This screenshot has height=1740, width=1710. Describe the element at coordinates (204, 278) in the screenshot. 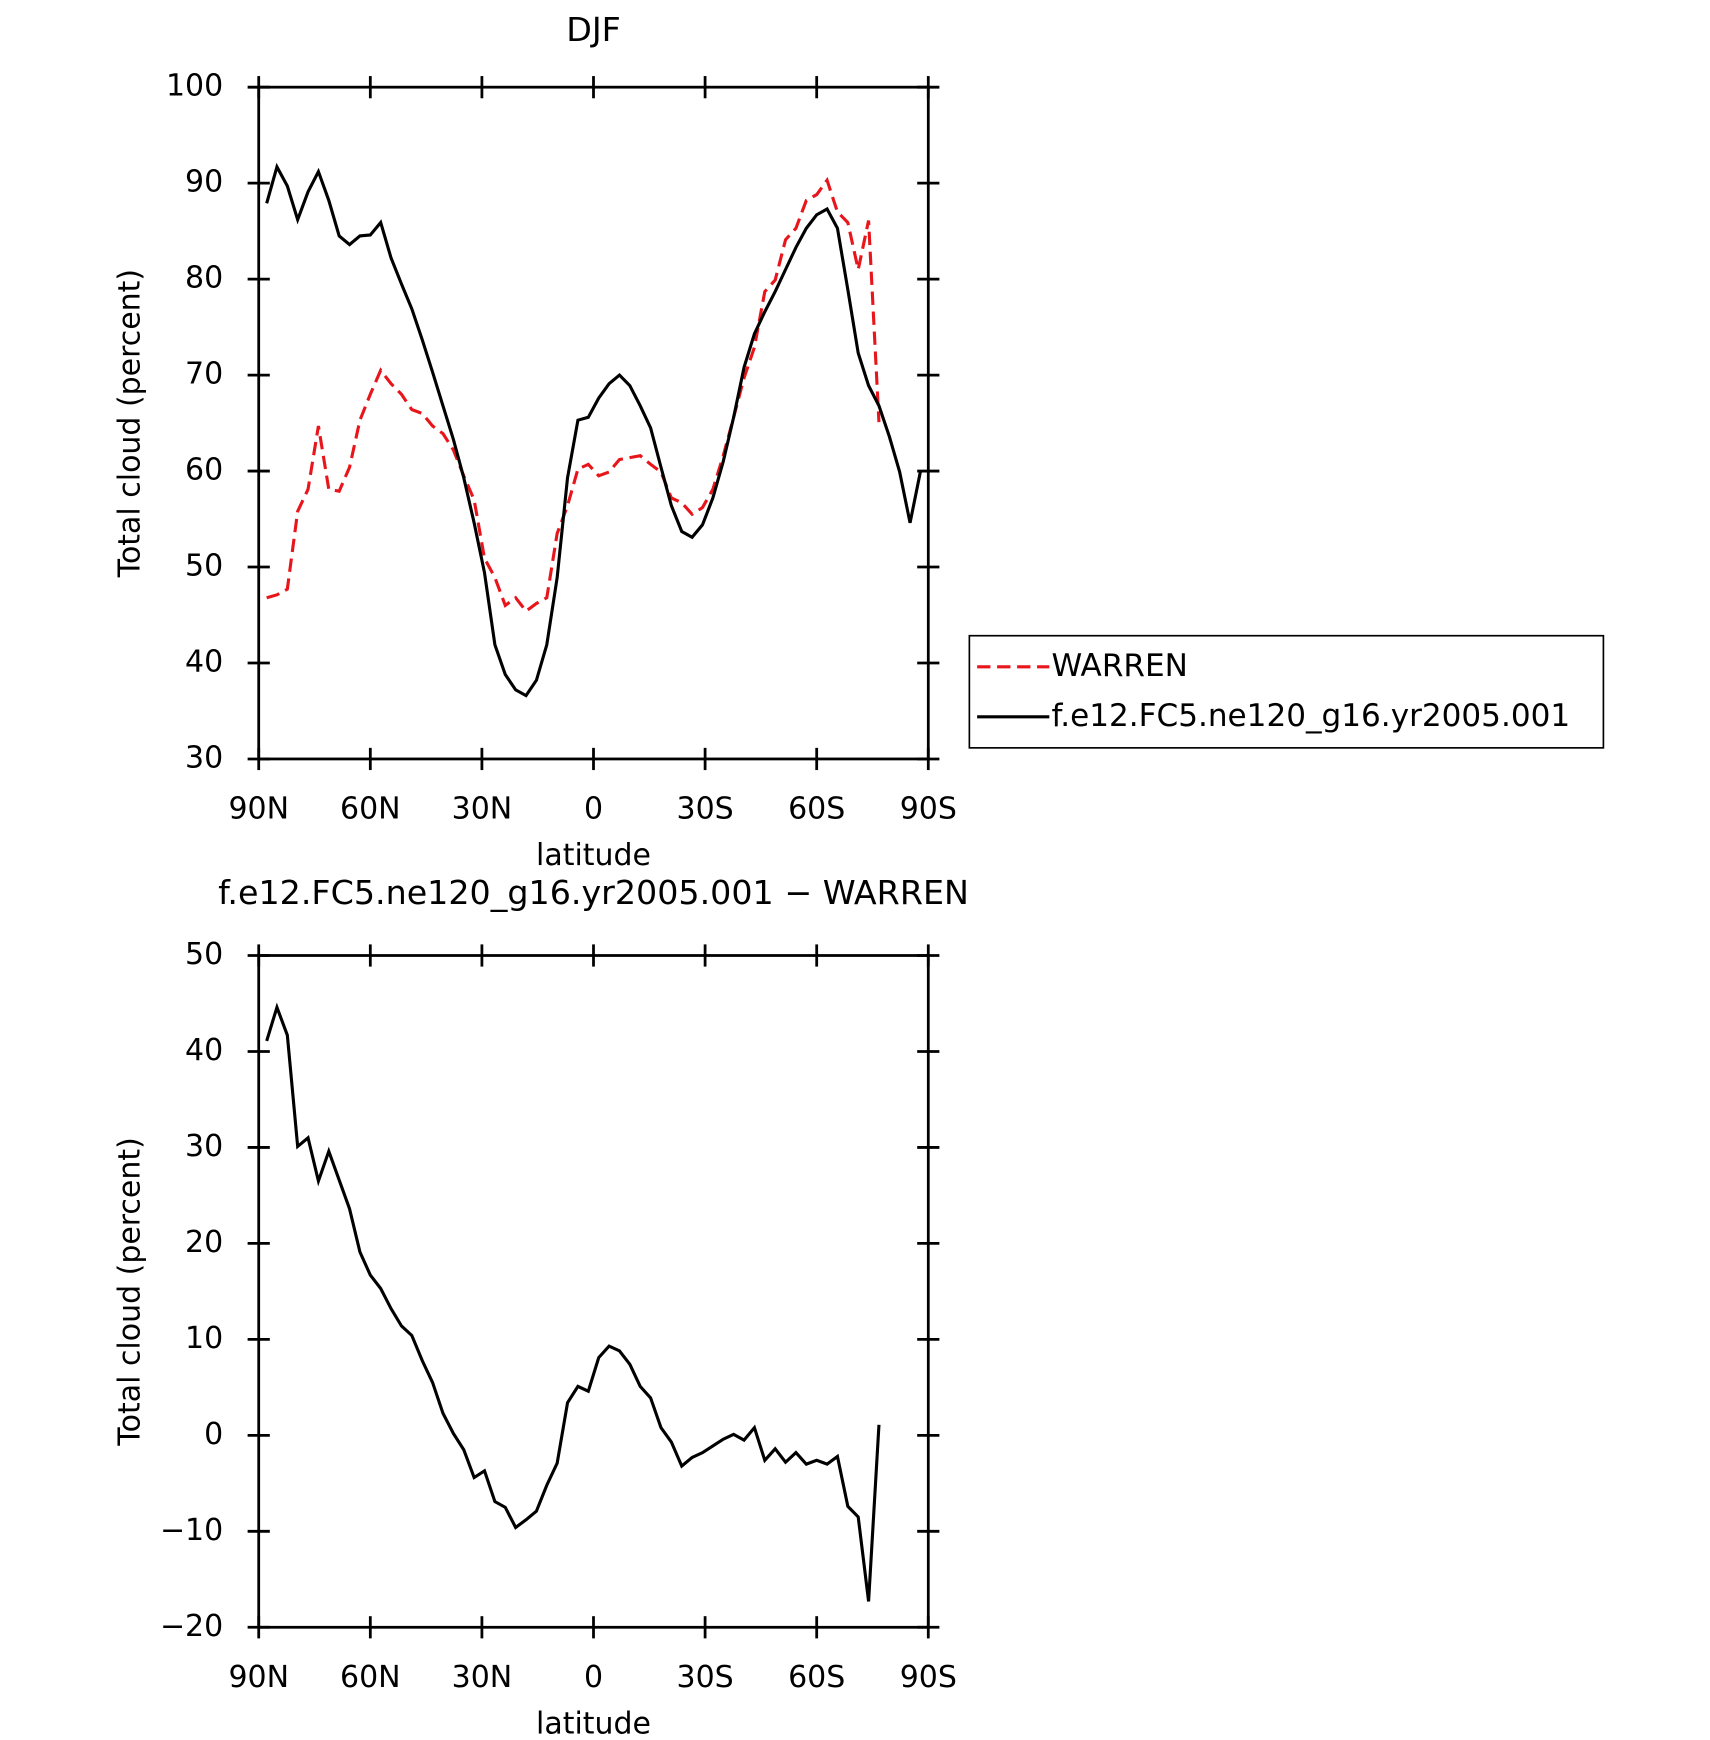

I see `y-tick-label: 80` at that location.